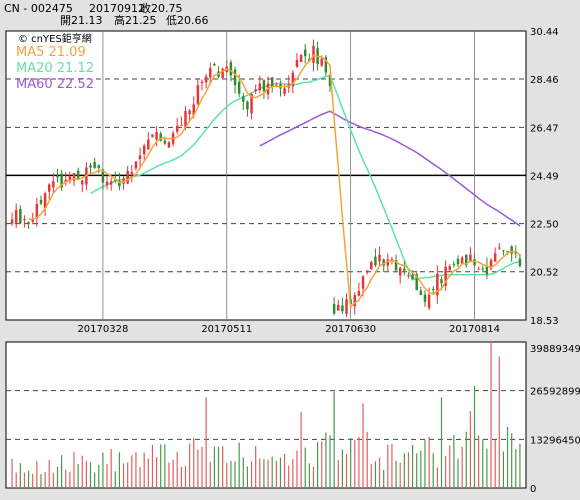 The width and height of the screenshot is (580, 500). Describe the element at coordinates (55, 38) in the screenshot. I see `watermark: © cnYES鉅亨網` at that location.